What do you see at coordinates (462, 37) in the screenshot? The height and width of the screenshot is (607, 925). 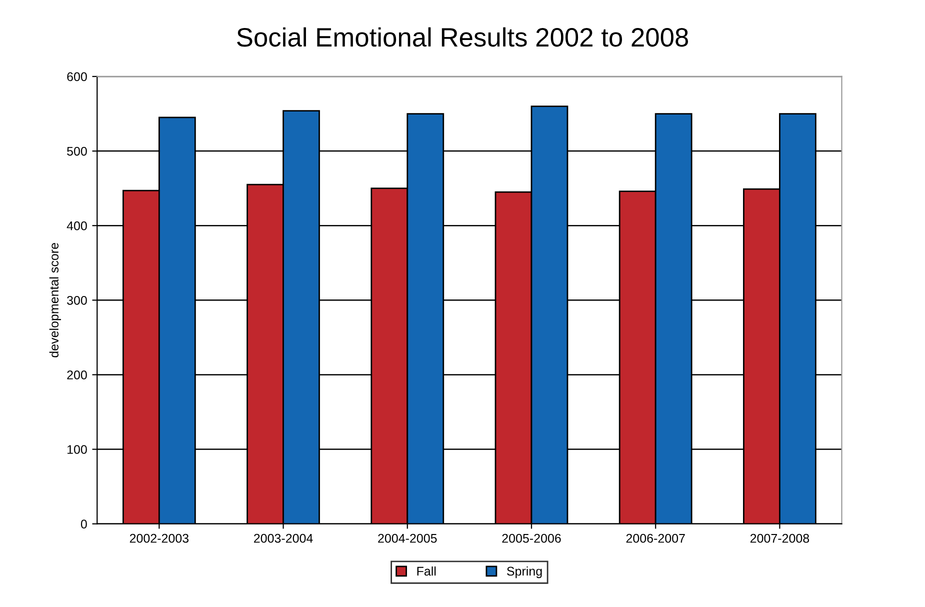 I see `chart-title: Social Emotional Results 2002 to 2008` at bounding box center [462, 37].